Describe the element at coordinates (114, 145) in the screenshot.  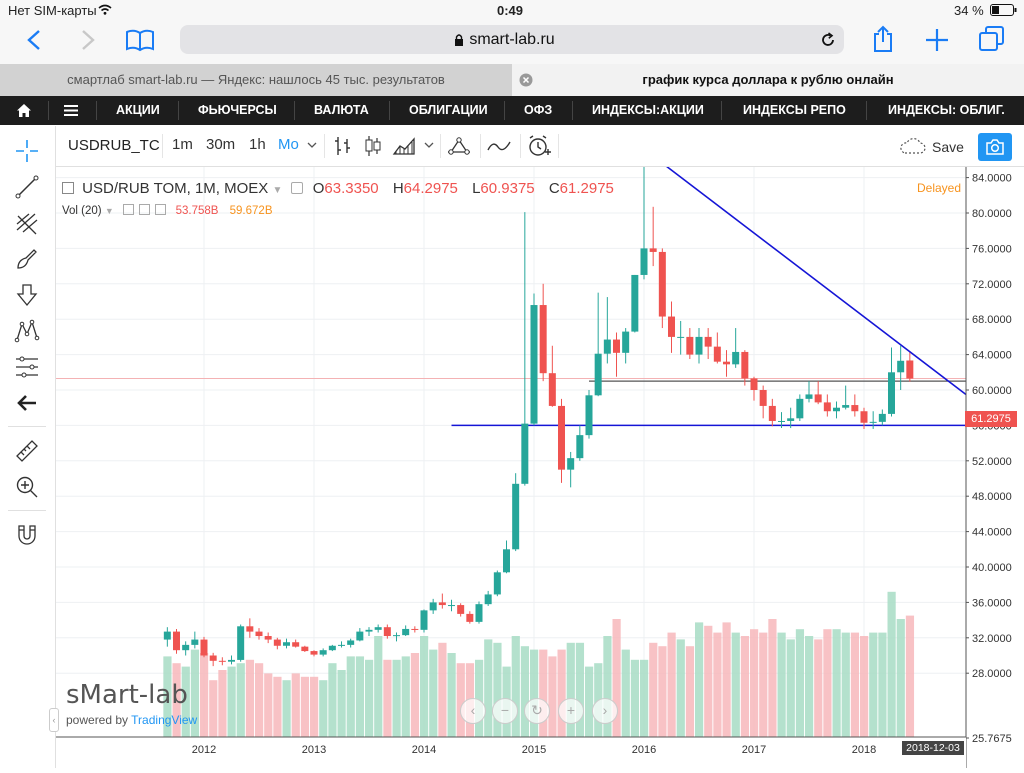
I see `symbol-input: USDRUB_TC` at that location.